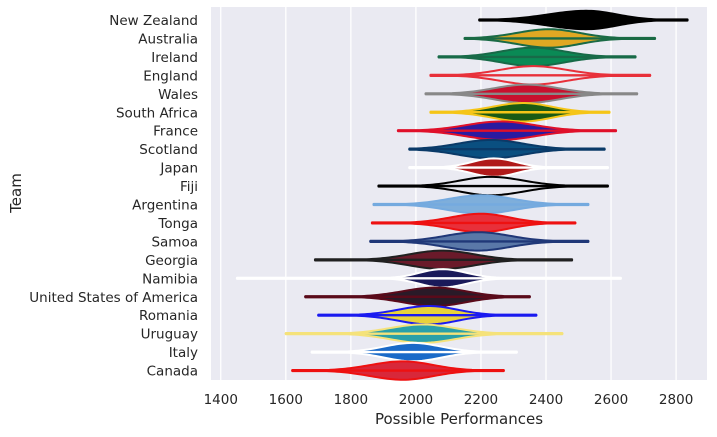 The width and height of the screenshot is (717, 437). I want to click on y-tick-label: Georgia, so click(171, 261).